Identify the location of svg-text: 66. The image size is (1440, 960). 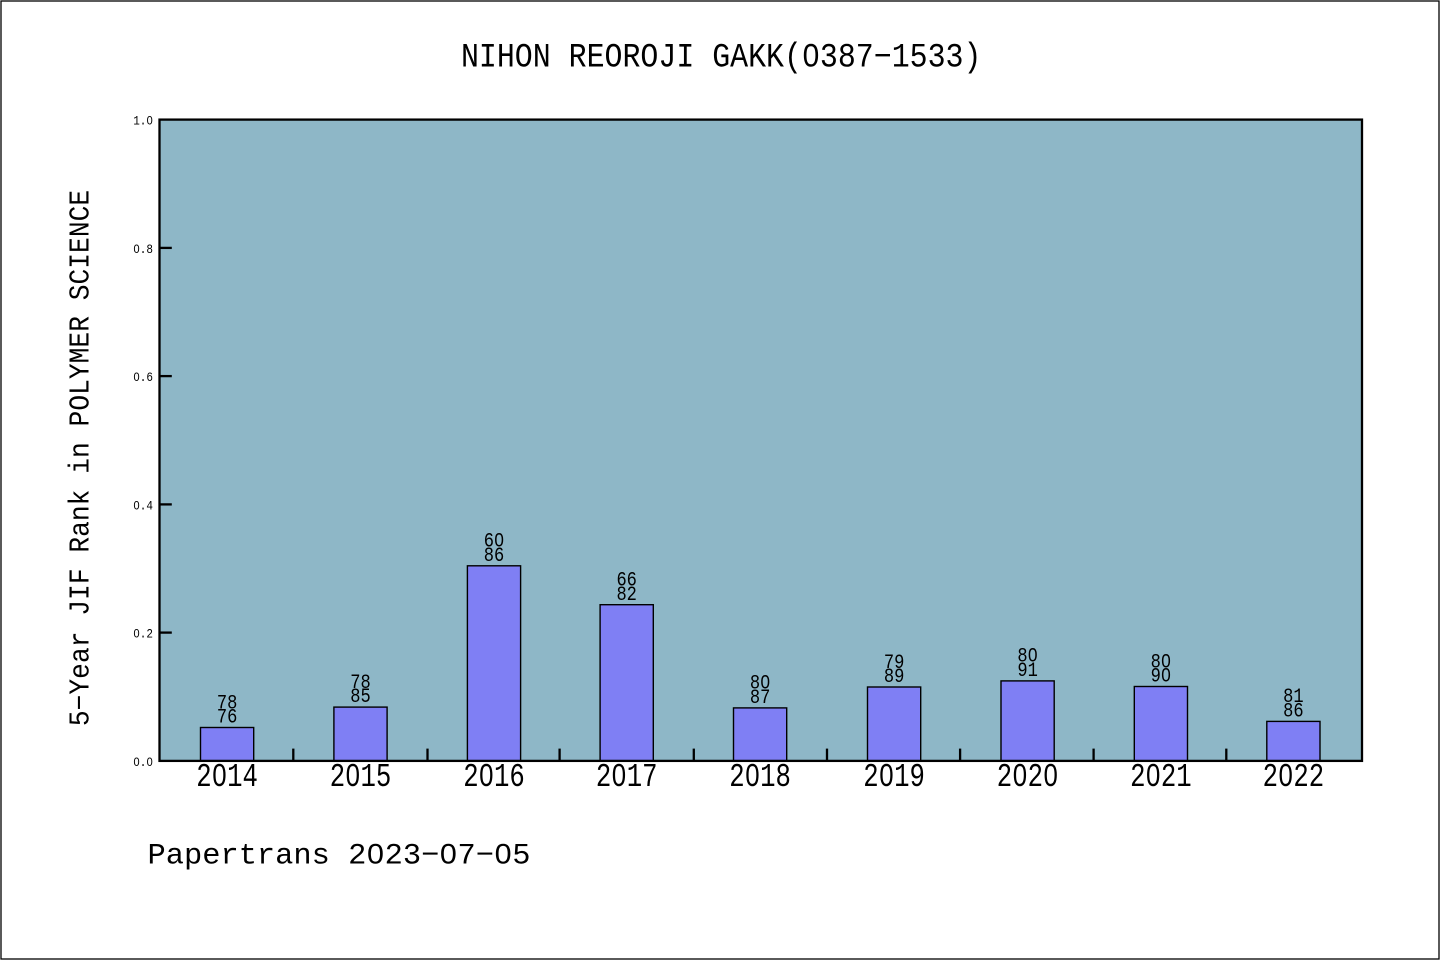
(626, 581).